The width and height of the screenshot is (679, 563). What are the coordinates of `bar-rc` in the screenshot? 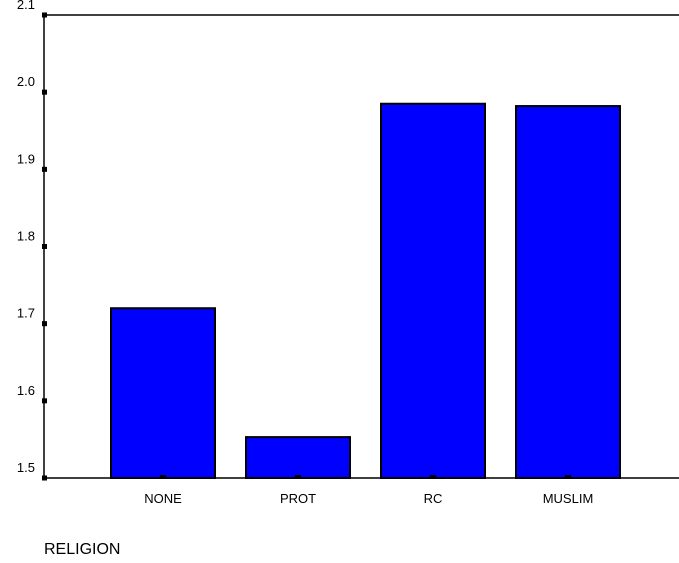 It's located at (433, 290).